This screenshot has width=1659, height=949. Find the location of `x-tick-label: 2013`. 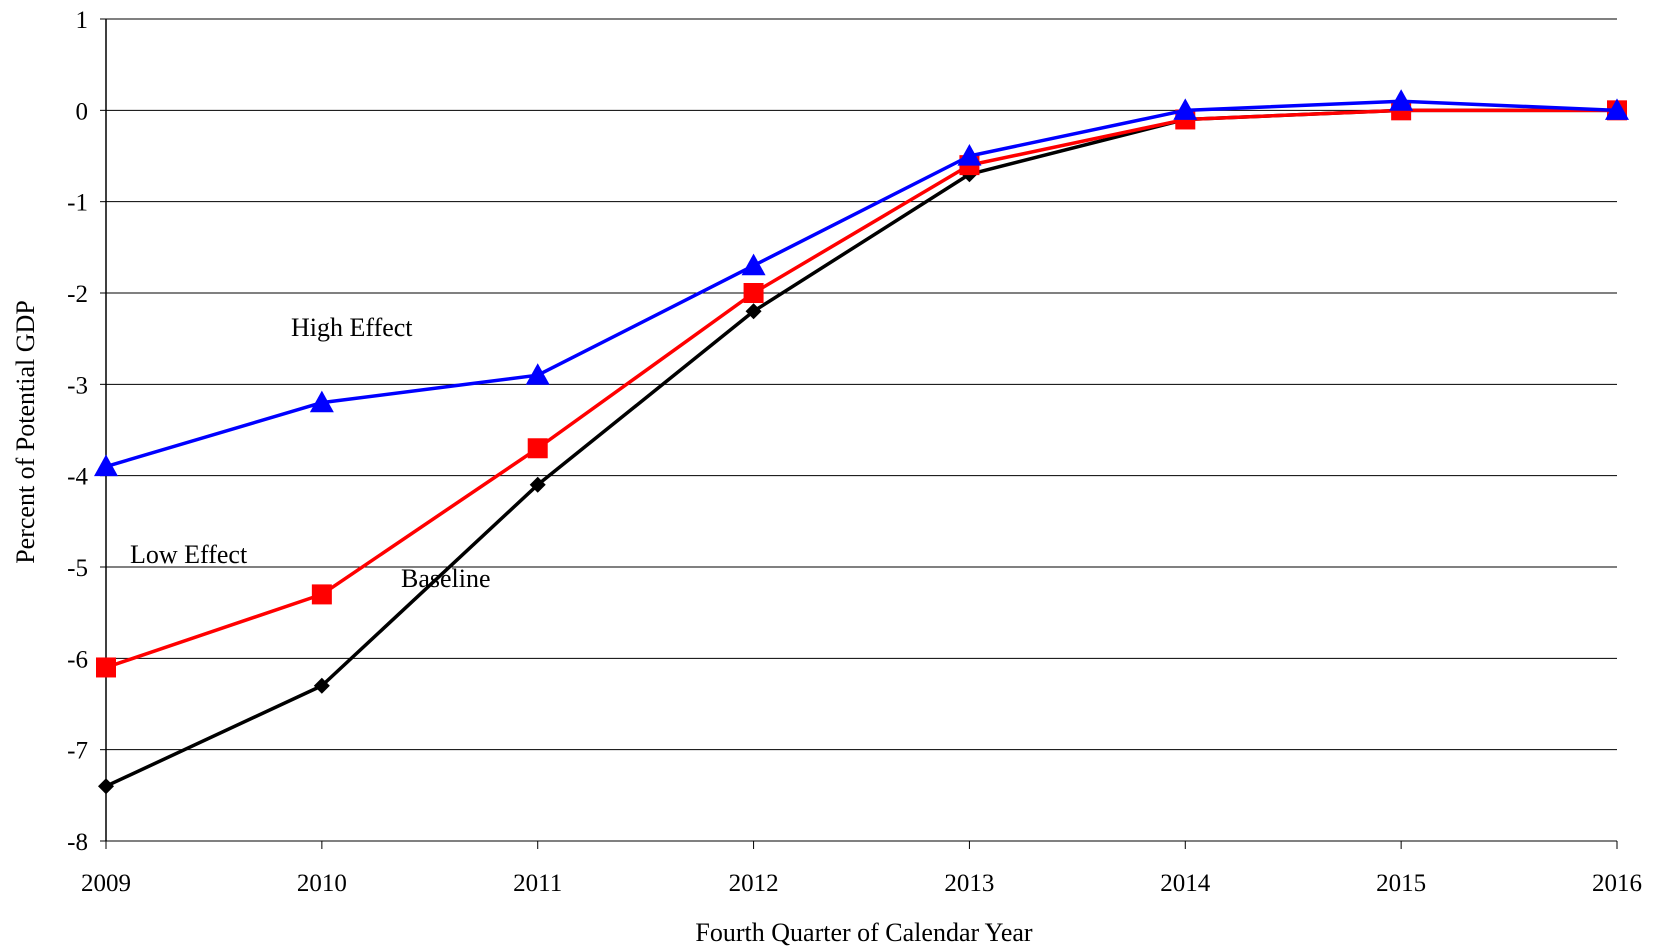

x-tick-label: 2013 is located at coordinates (969, 883).